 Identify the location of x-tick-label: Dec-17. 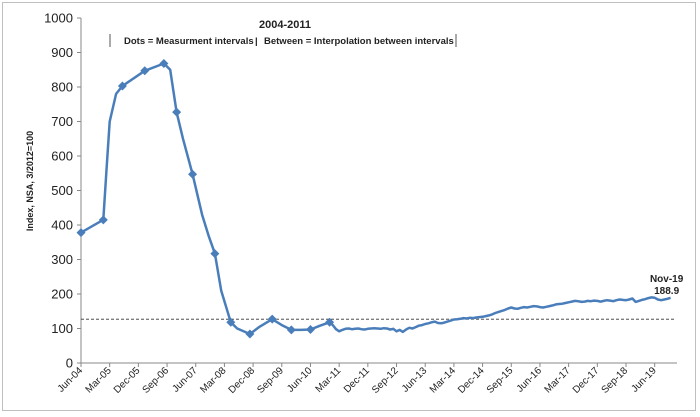
(586, 380).